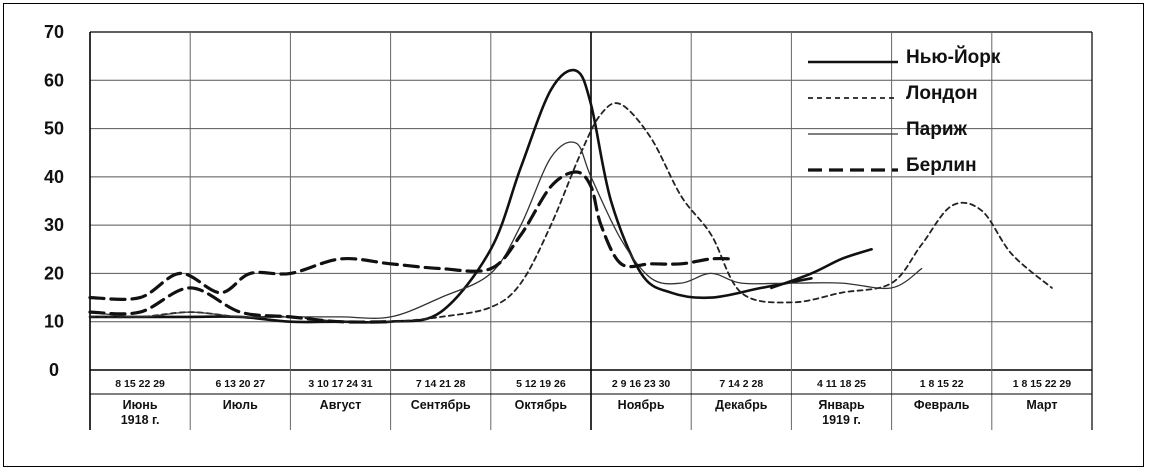 This screenshot has height=472, width=1149. What do you see at coordinates (841, 420) in the screenshot?
I see `year-label: 1919 г.` at bounding box center [841, 420].